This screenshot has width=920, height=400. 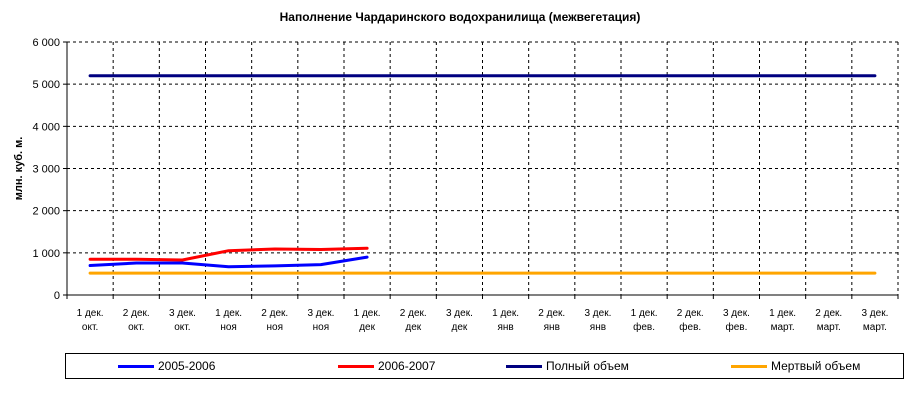 What do you see at coordinates (46, 254) in the screenshot?
I see `y-tick-label: 1 000` at bounding box center [46, 254].